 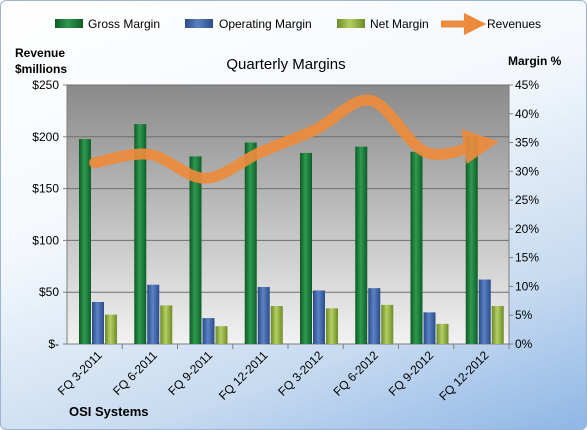 I want to click on legend-label-net-margin: Net Margin, so click(x=399, y=24).